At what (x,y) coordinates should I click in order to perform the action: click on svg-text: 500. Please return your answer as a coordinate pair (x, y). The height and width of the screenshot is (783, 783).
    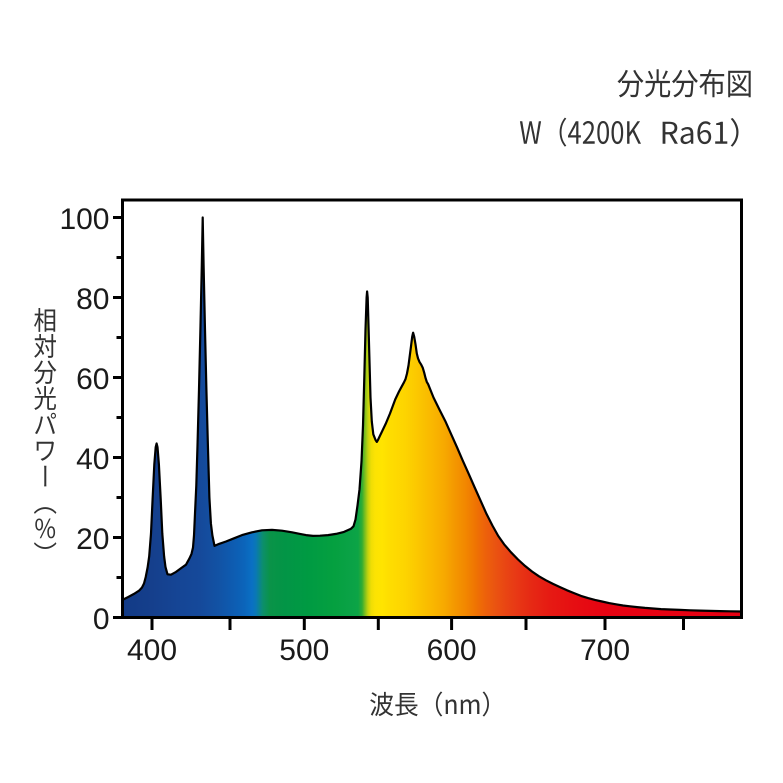
    Looking at the image, I should click on (304, 650).